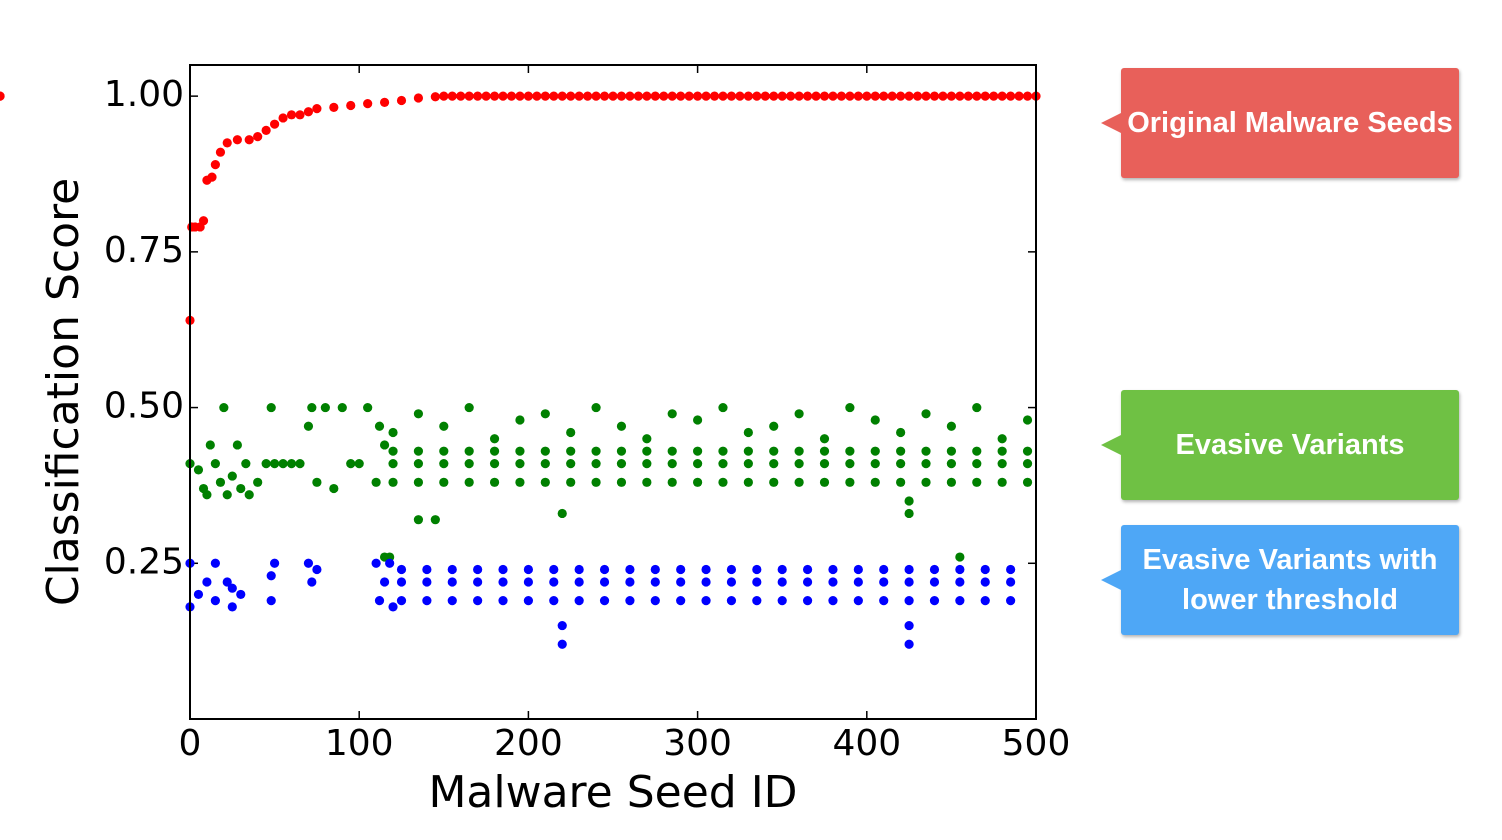 The width and height of the screenshot is (1502, 840). I want to click on y-tick-label: 1.00, so click(144, 94).